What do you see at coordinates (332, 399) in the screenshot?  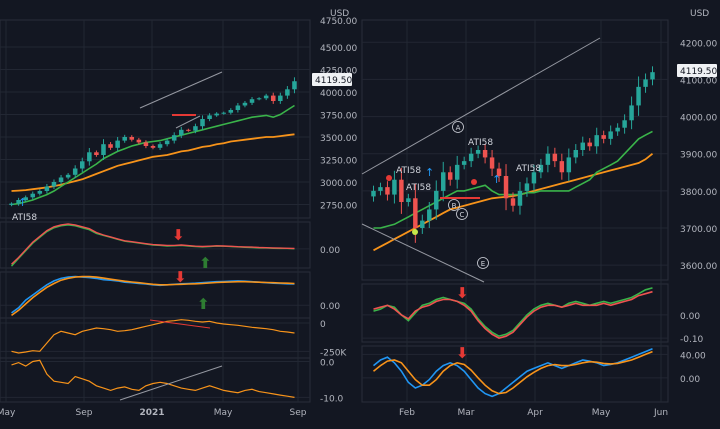 I see `y-tick-label: -10.0` at bounding box center [332, 399].